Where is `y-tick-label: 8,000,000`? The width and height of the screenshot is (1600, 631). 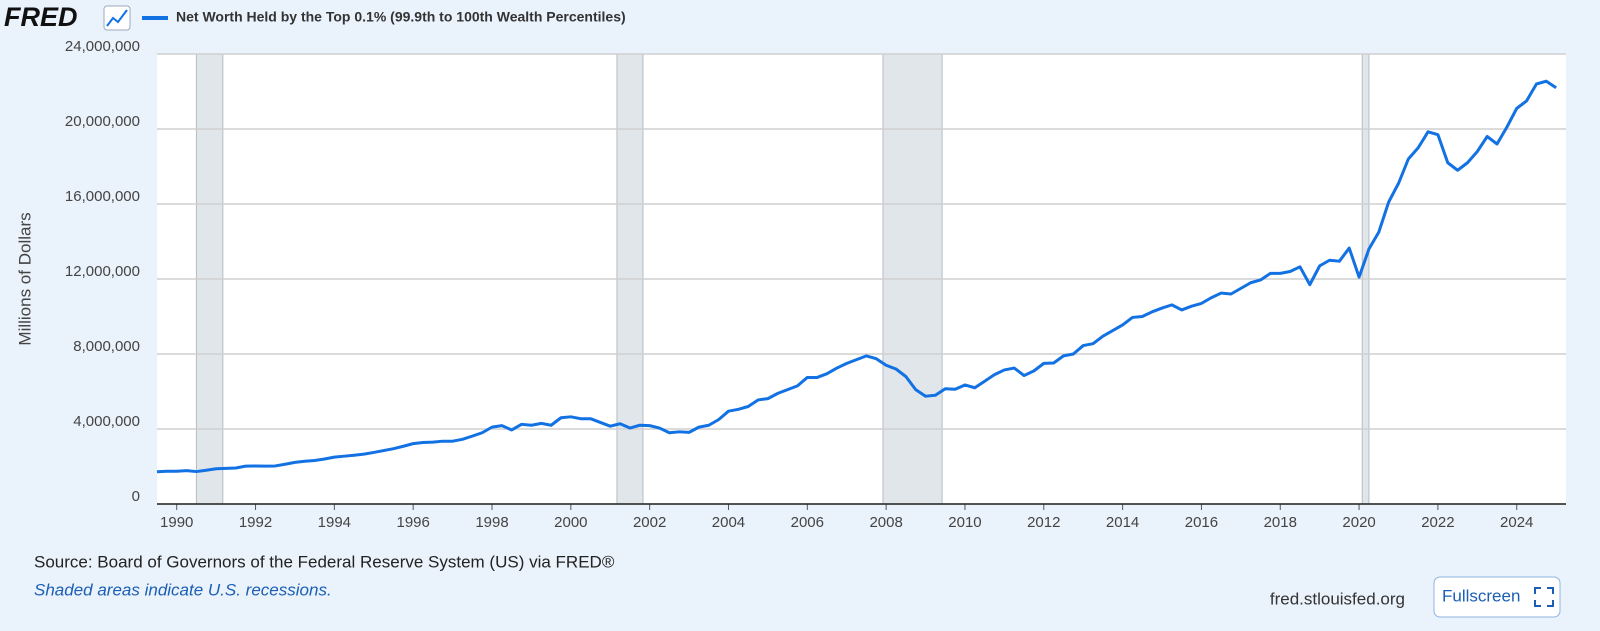
y-tick-label: 8,000,000 is located at coordinates (106, 346).